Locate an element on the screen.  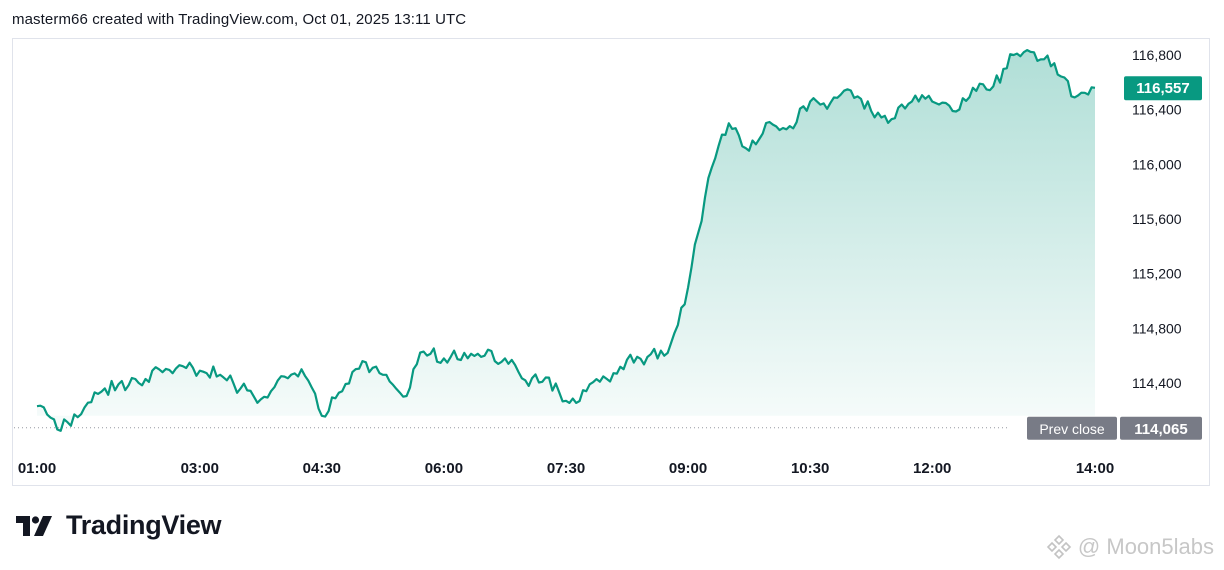
x-tick-label: 01:00 is located at coordinates (37, 468).